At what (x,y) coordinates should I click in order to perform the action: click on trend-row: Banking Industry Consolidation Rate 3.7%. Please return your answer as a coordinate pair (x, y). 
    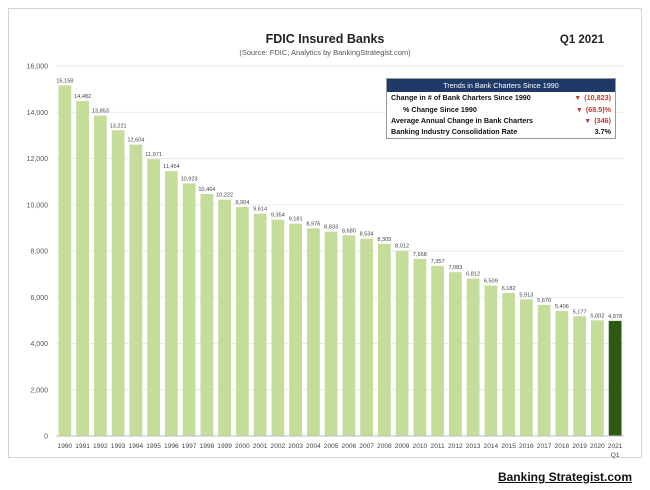
    Looking at the image, I should click on (501, 131).